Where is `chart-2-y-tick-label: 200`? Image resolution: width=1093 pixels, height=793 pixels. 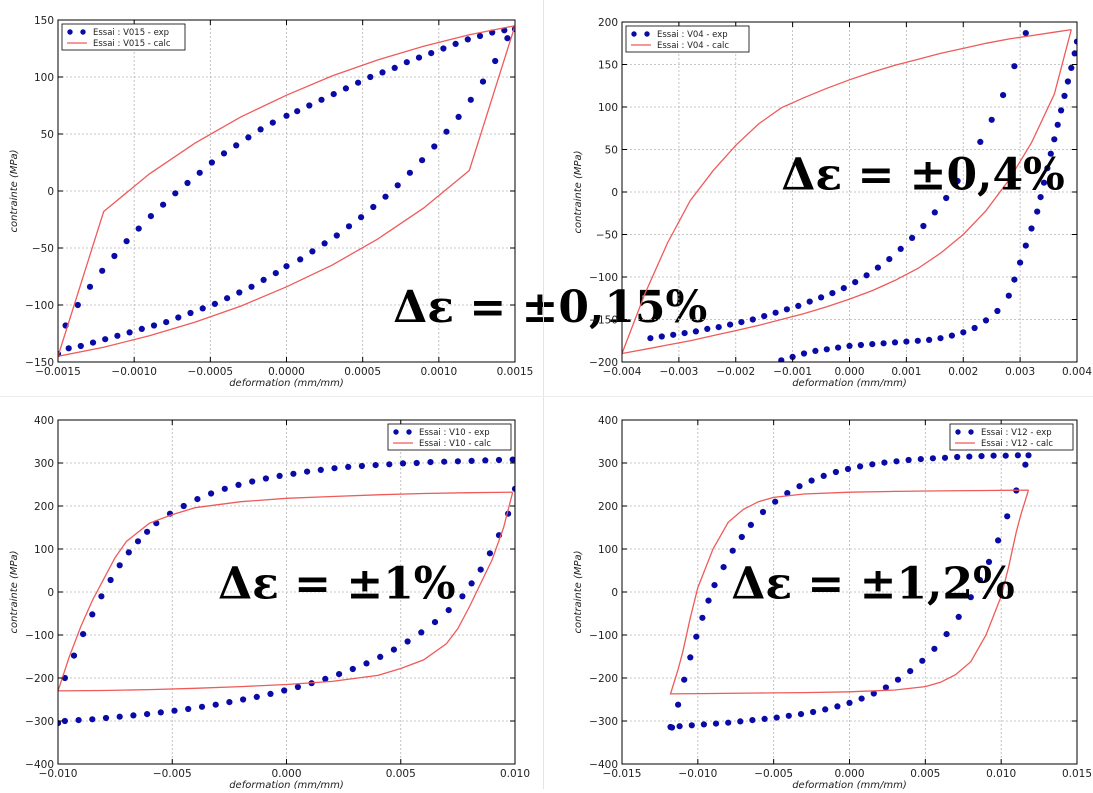
chart-2-y-tick-label: 200 is located at coordinates (608, 23).